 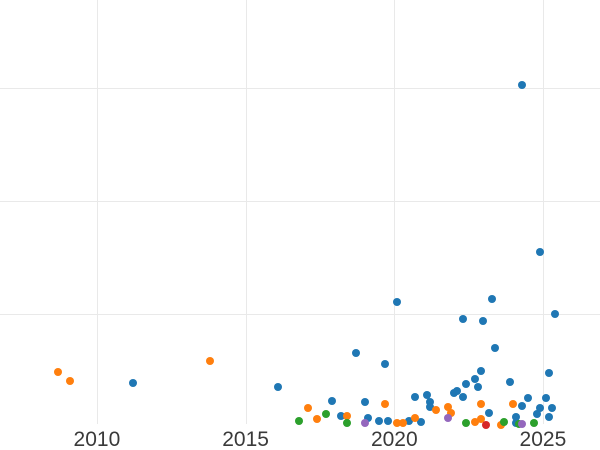 I want to click on x-tick-label: 2025, so click(x=543, y=439).